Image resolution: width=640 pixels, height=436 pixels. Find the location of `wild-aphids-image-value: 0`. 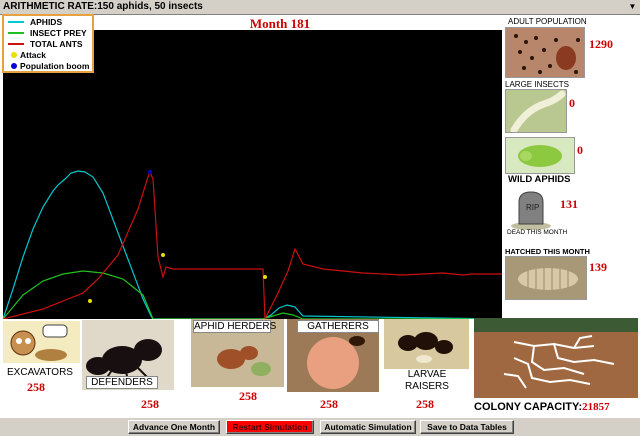

wild-aphids-image-value: 0 is located at coordinates (580, 150).